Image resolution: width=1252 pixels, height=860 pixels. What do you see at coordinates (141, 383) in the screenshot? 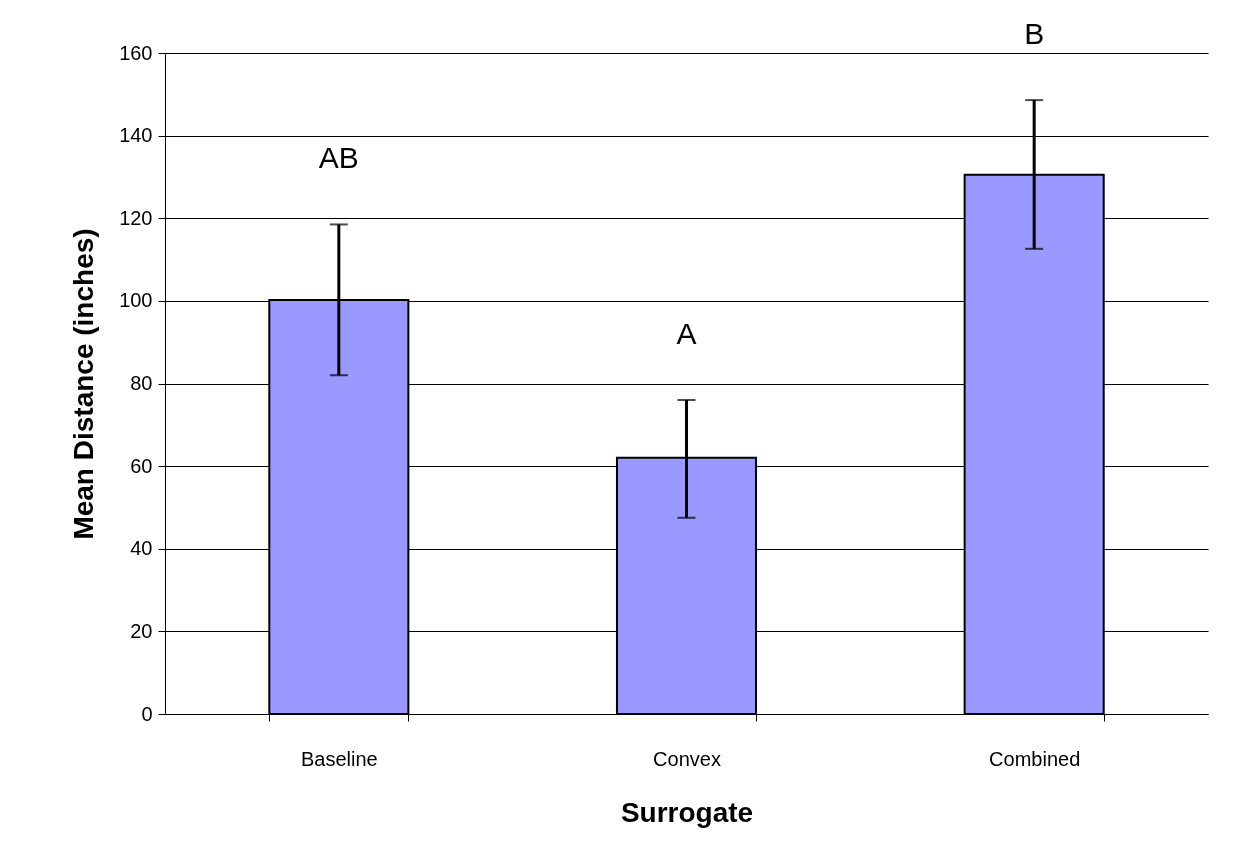
I see `y-tick-label: 80` at bounding box center [141, 383].